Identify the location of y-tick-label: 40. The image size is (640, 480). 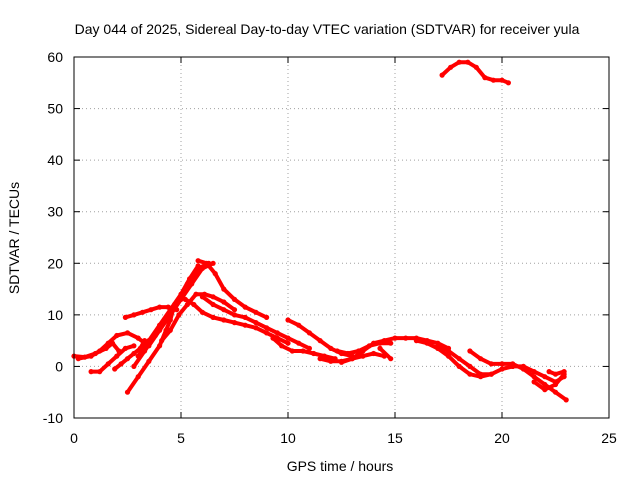
(55, 160).